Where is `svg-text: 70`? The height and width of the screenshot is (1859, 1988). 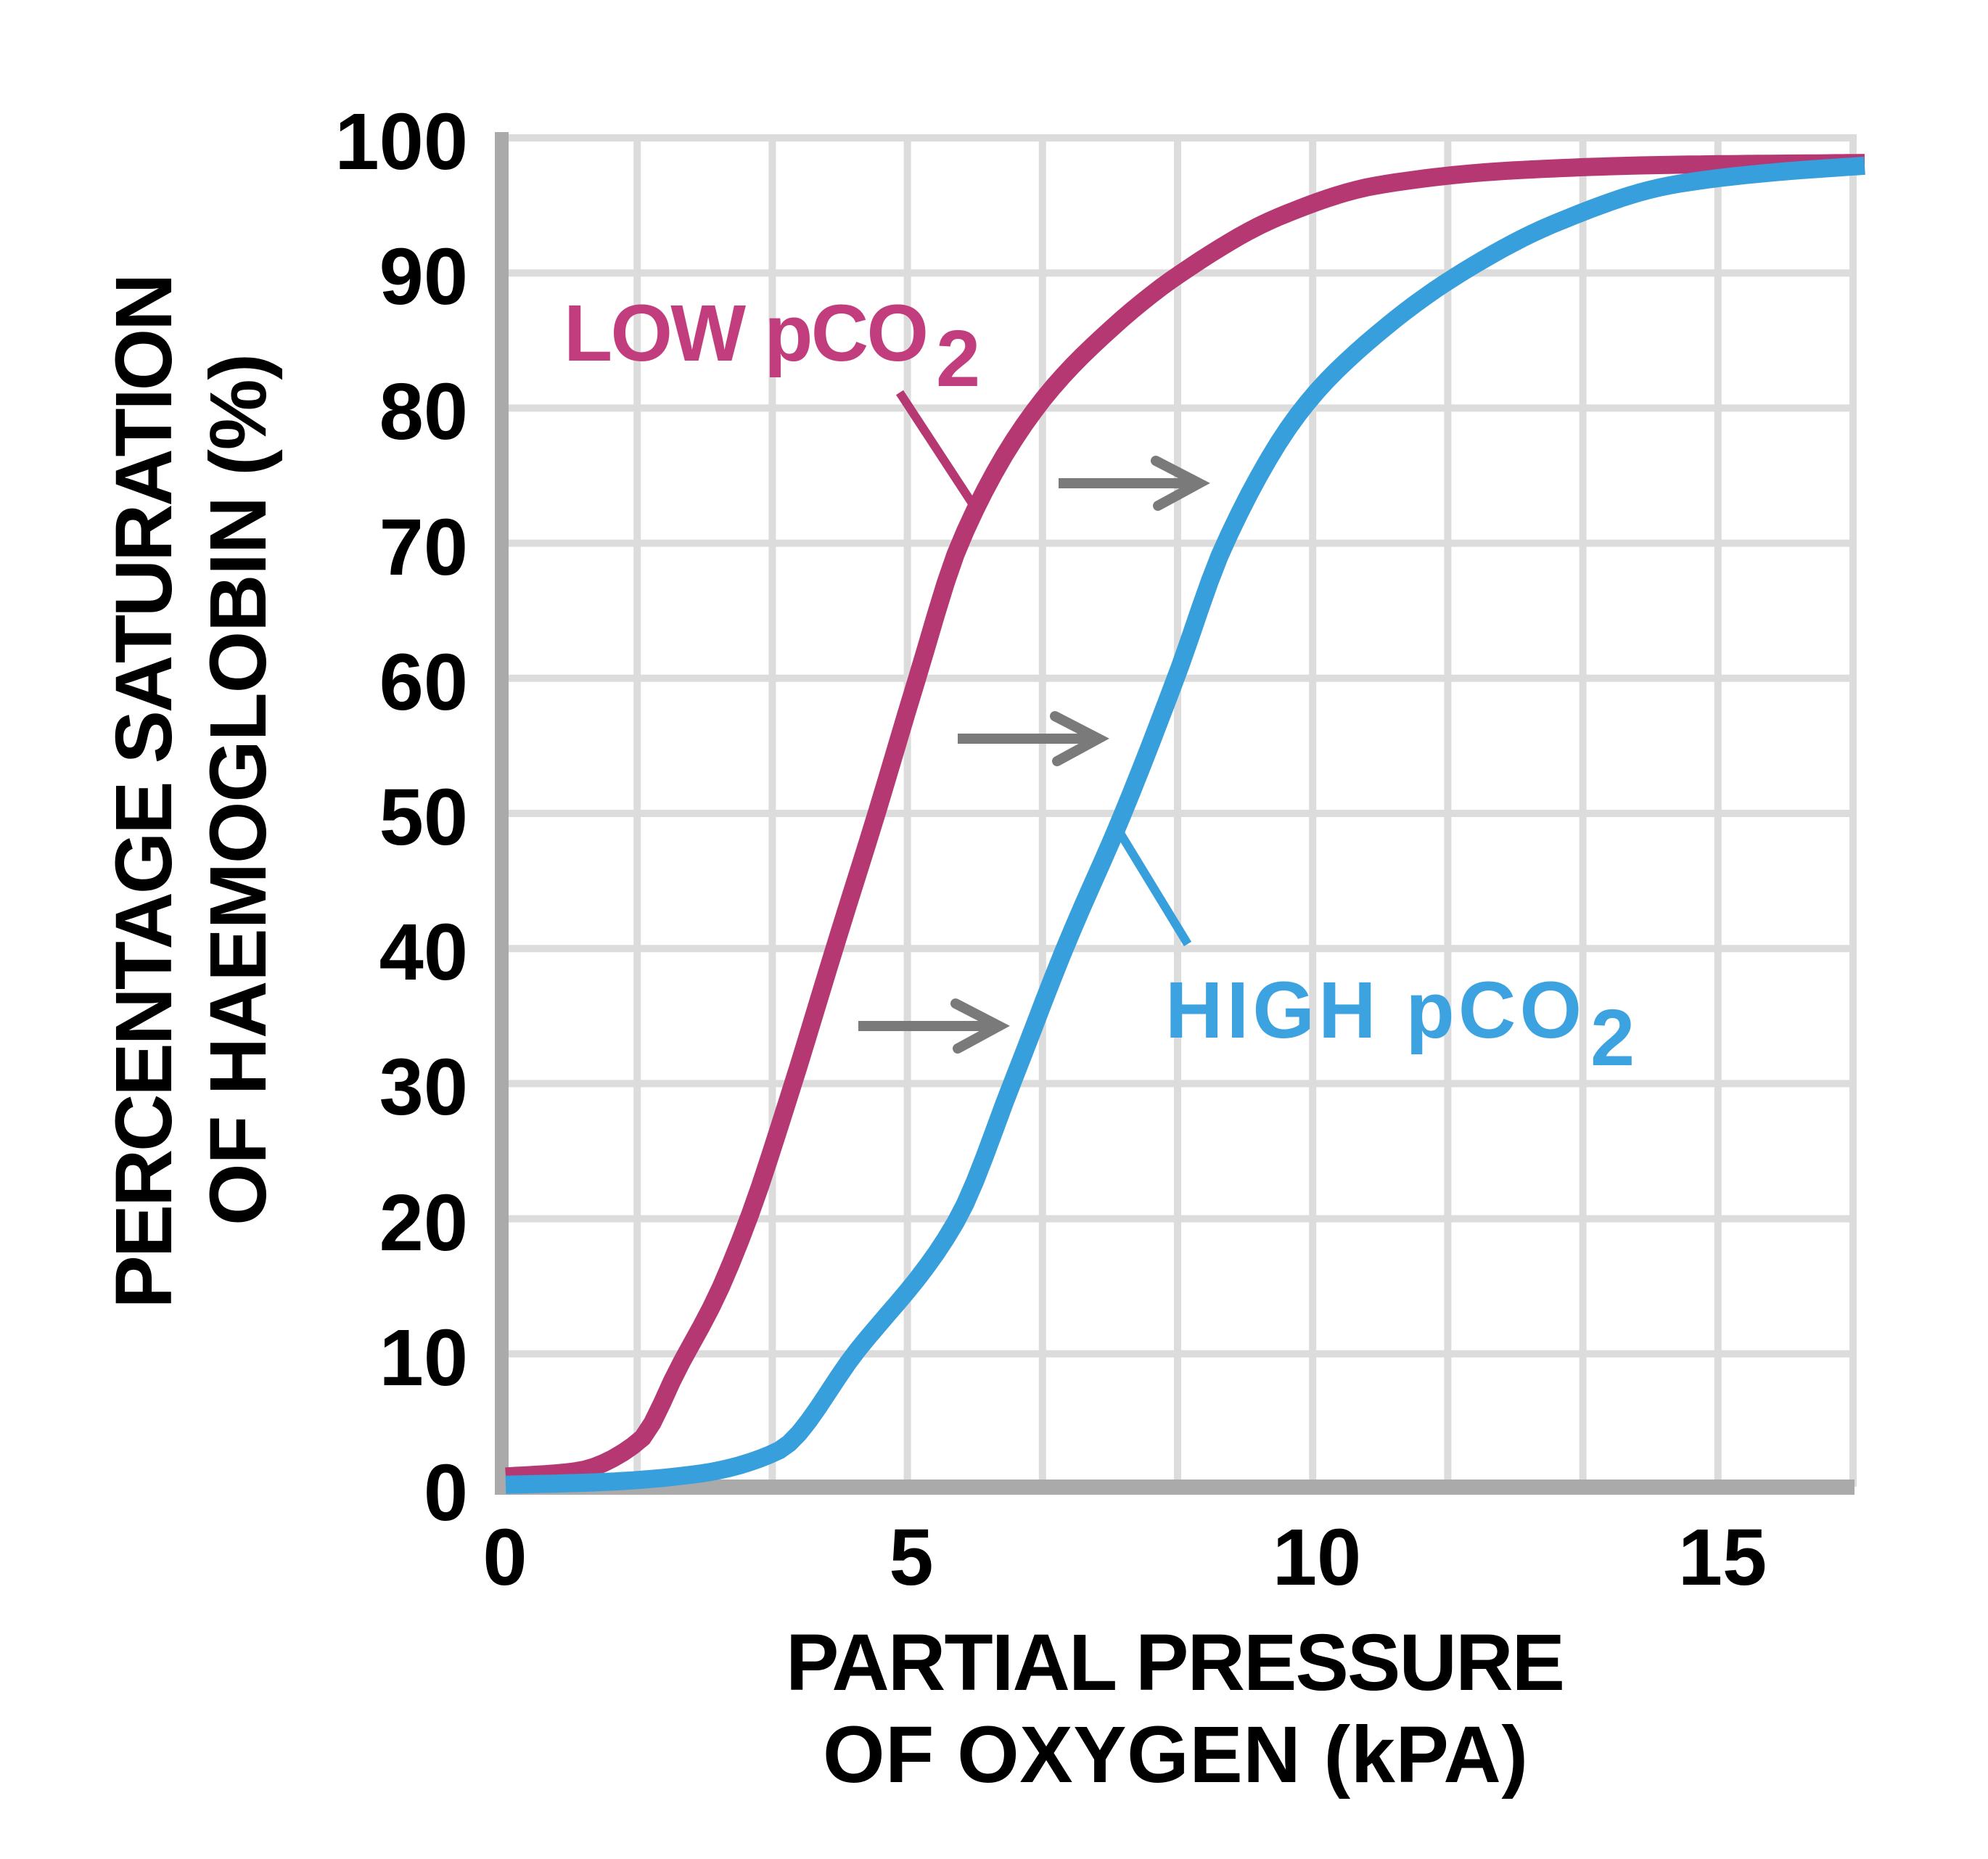 svg-text: 70 is located at coordinates (424, 547).